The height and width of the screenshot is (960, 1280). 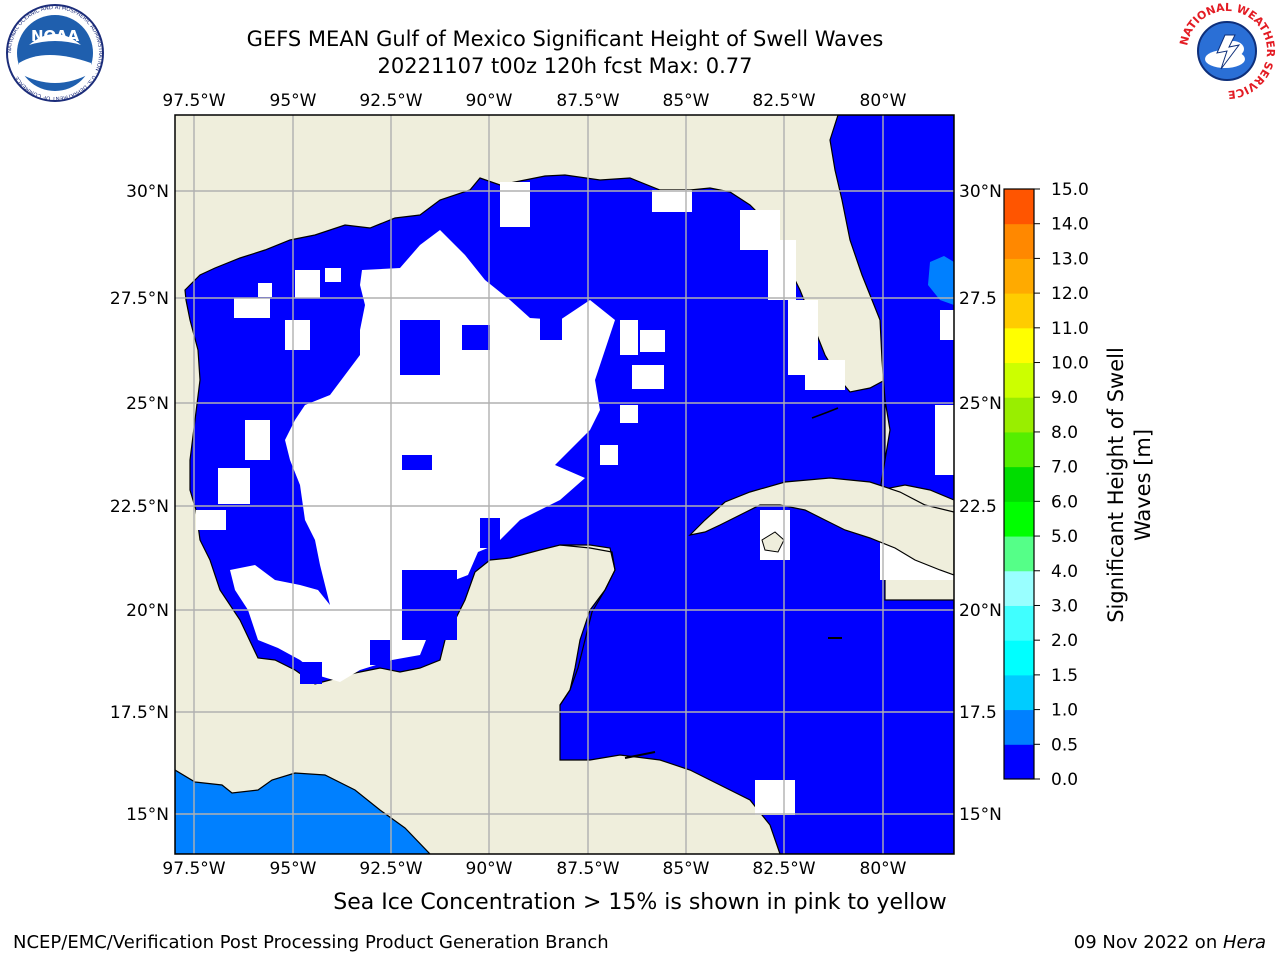 I want to click on colorbar-tick-label: 2.0, so click(x=1064, y=641).